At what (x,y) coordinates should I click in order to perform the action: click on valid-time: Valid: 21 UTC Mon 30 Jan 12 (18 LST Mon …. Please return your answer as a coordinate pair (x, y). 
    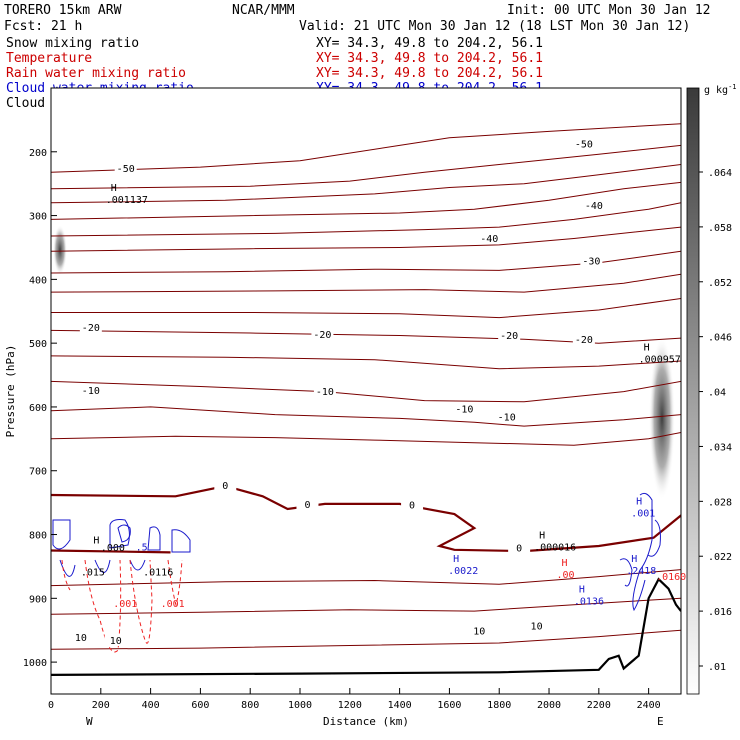
    Looking at the image, I should click on (494, 26).